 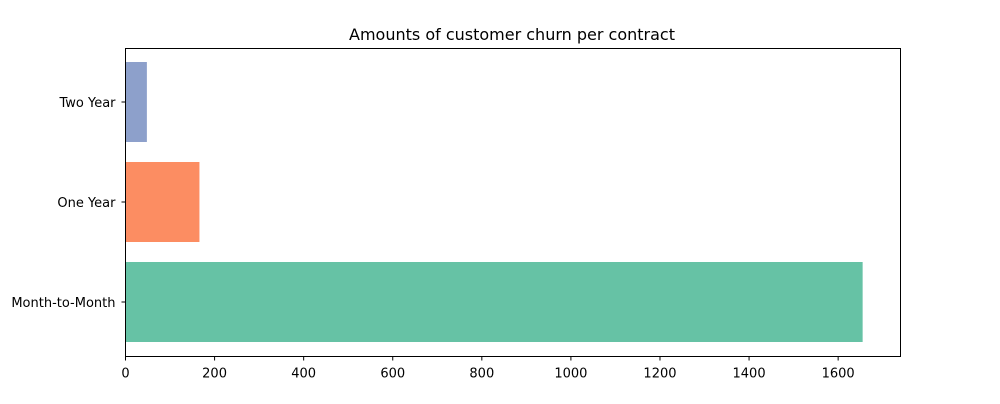 I want to click on x-axis: 0 200 400 600 800 1000 1200 1400 1600, so click(x=488, y=369).